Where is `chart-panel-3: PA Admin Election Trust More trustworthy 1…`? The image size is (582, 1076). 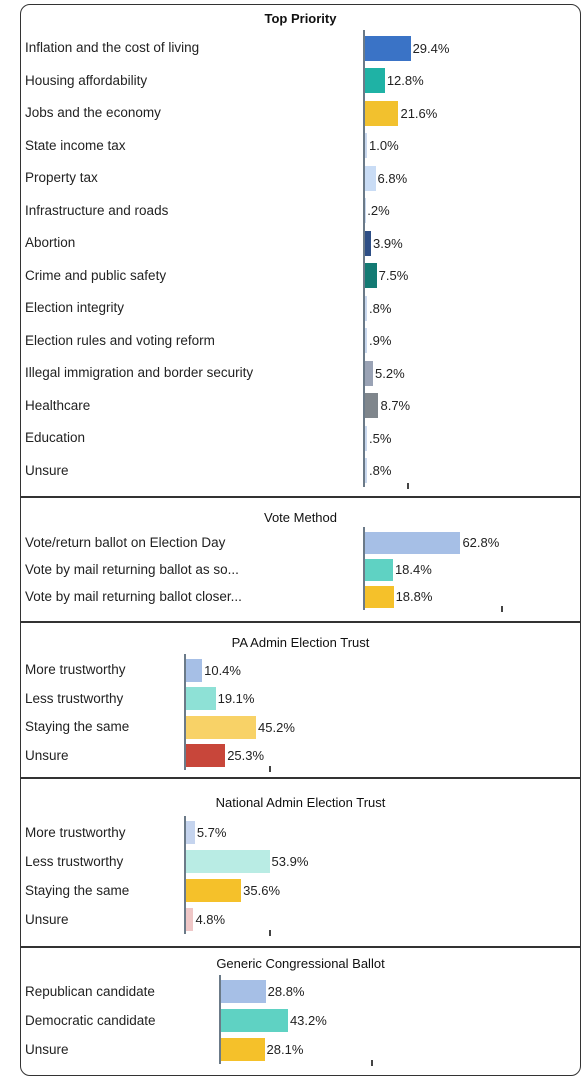
chart-panel-3: PA Admin Election Trust More trustworthy 1… is located at coordinates (300, 700).